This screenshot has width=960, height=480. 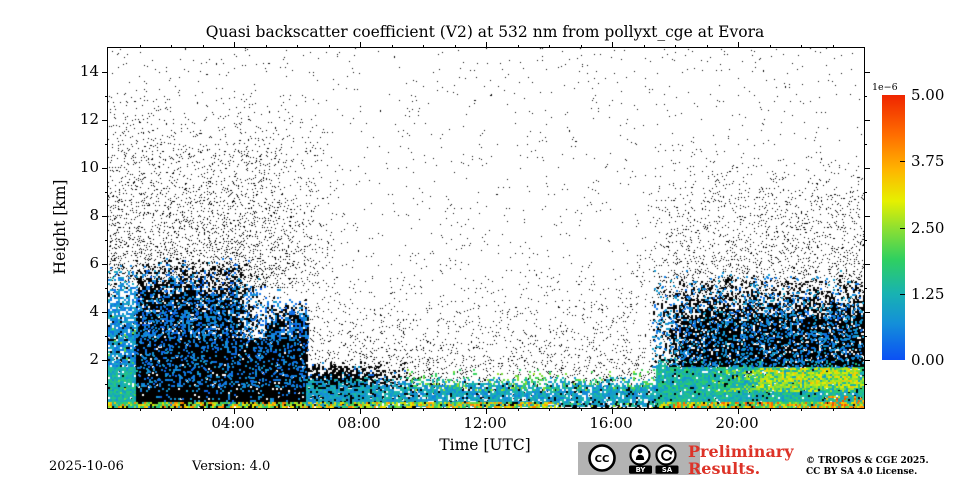 What do you see at coordinates (94, 215) in the screenshot?
I see `y-tick-label: 8` at bounding box center [94, 215].